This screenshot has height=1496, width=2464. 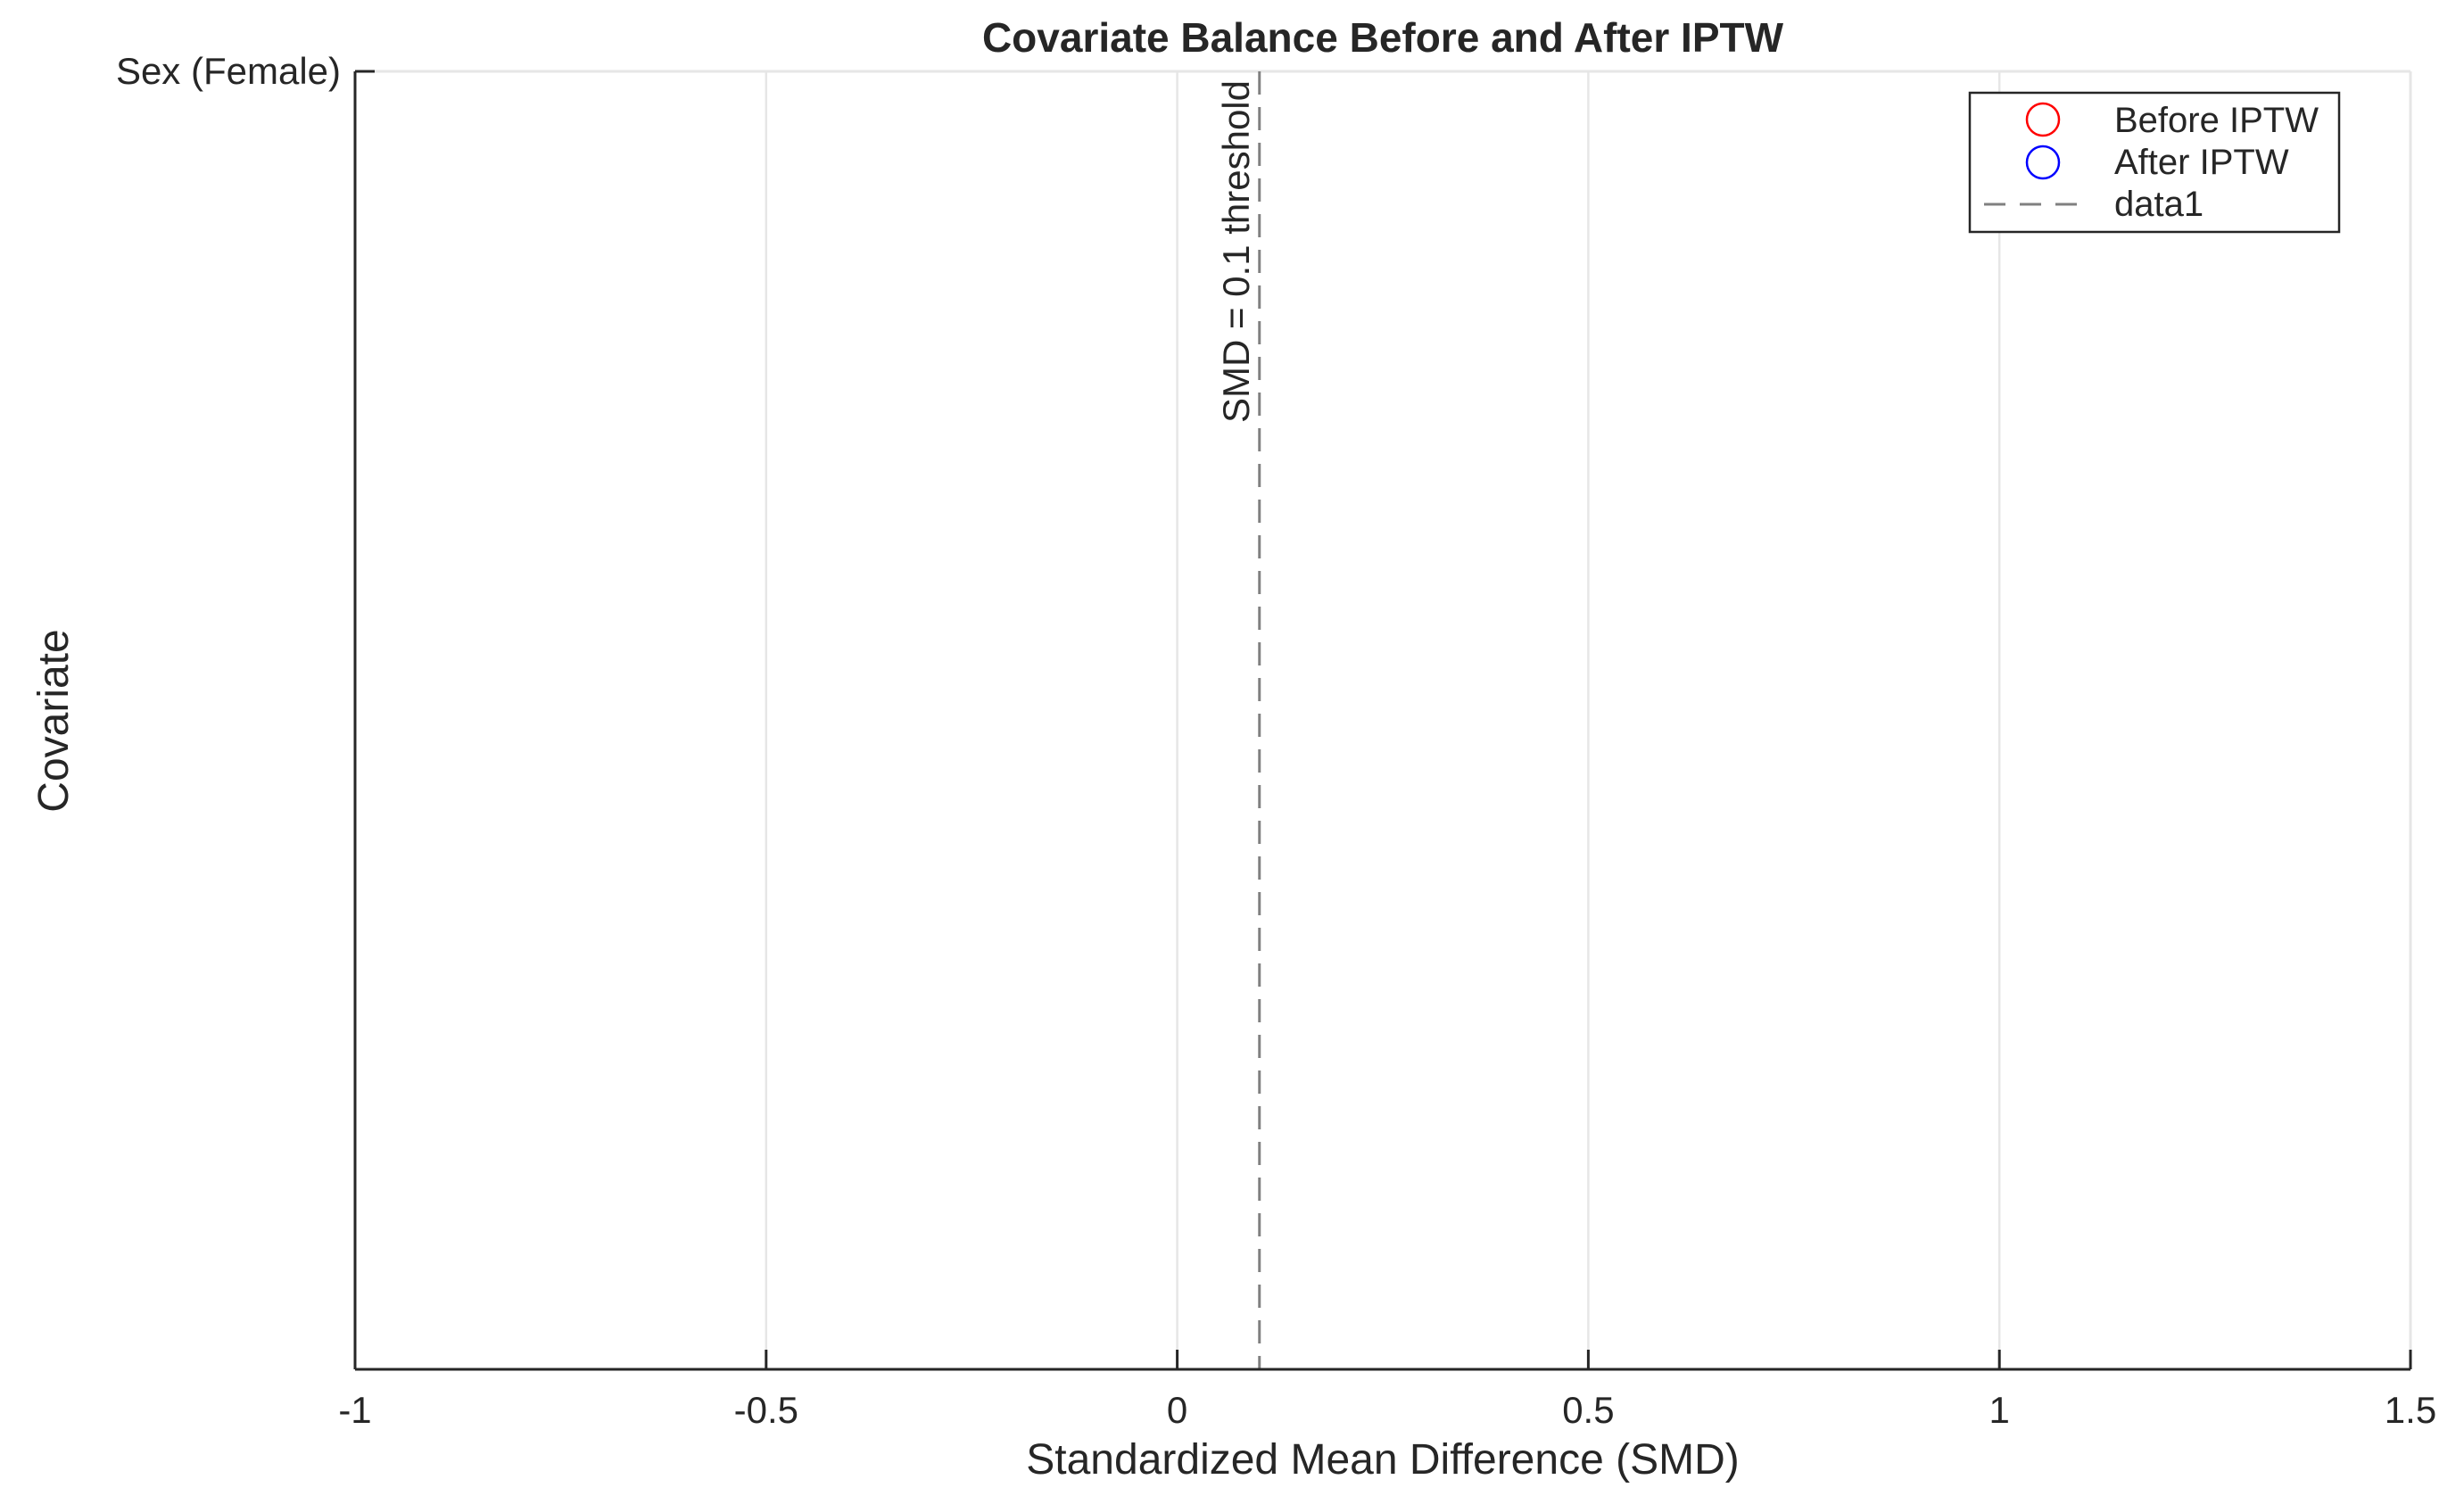 What do you see at coordinates (355, 1410) in the screenshot?
I see `x-tick-label: -1` at bounding box center [355, 1410].